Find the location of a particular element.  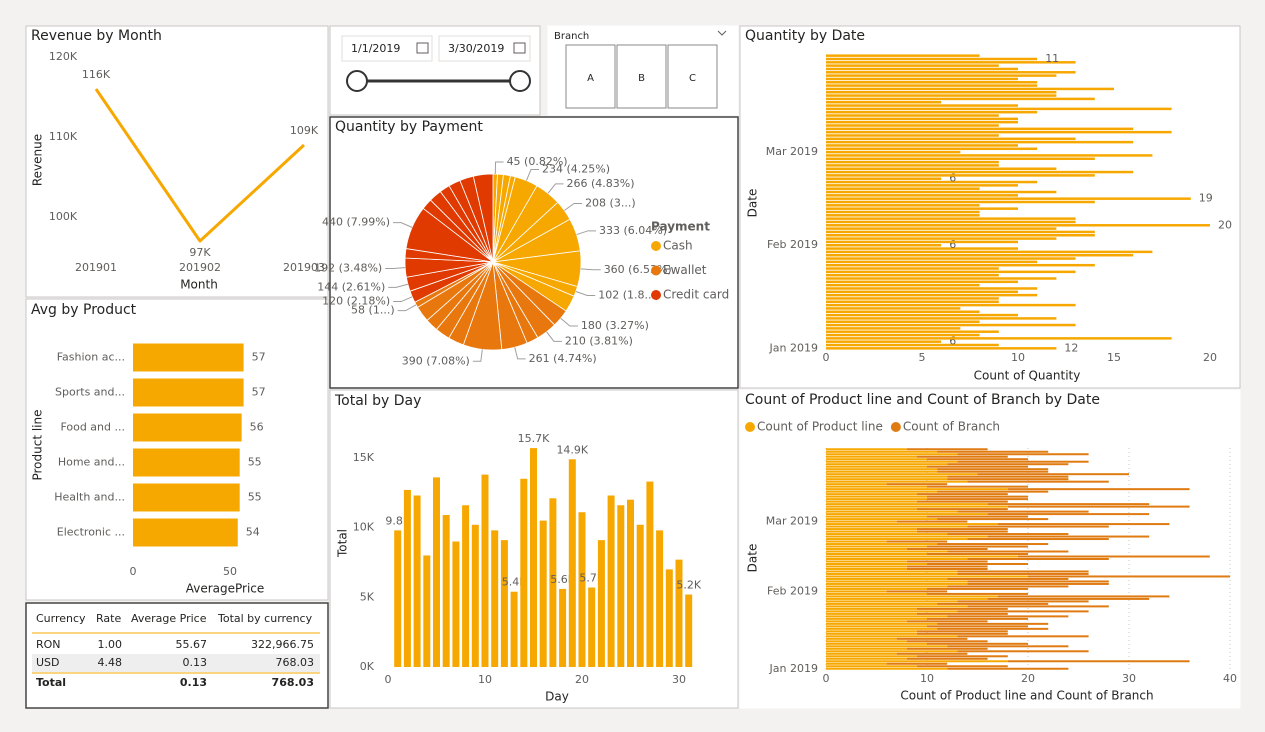

data-label: 390 (7.08%) is located at coordinates (436, 360).